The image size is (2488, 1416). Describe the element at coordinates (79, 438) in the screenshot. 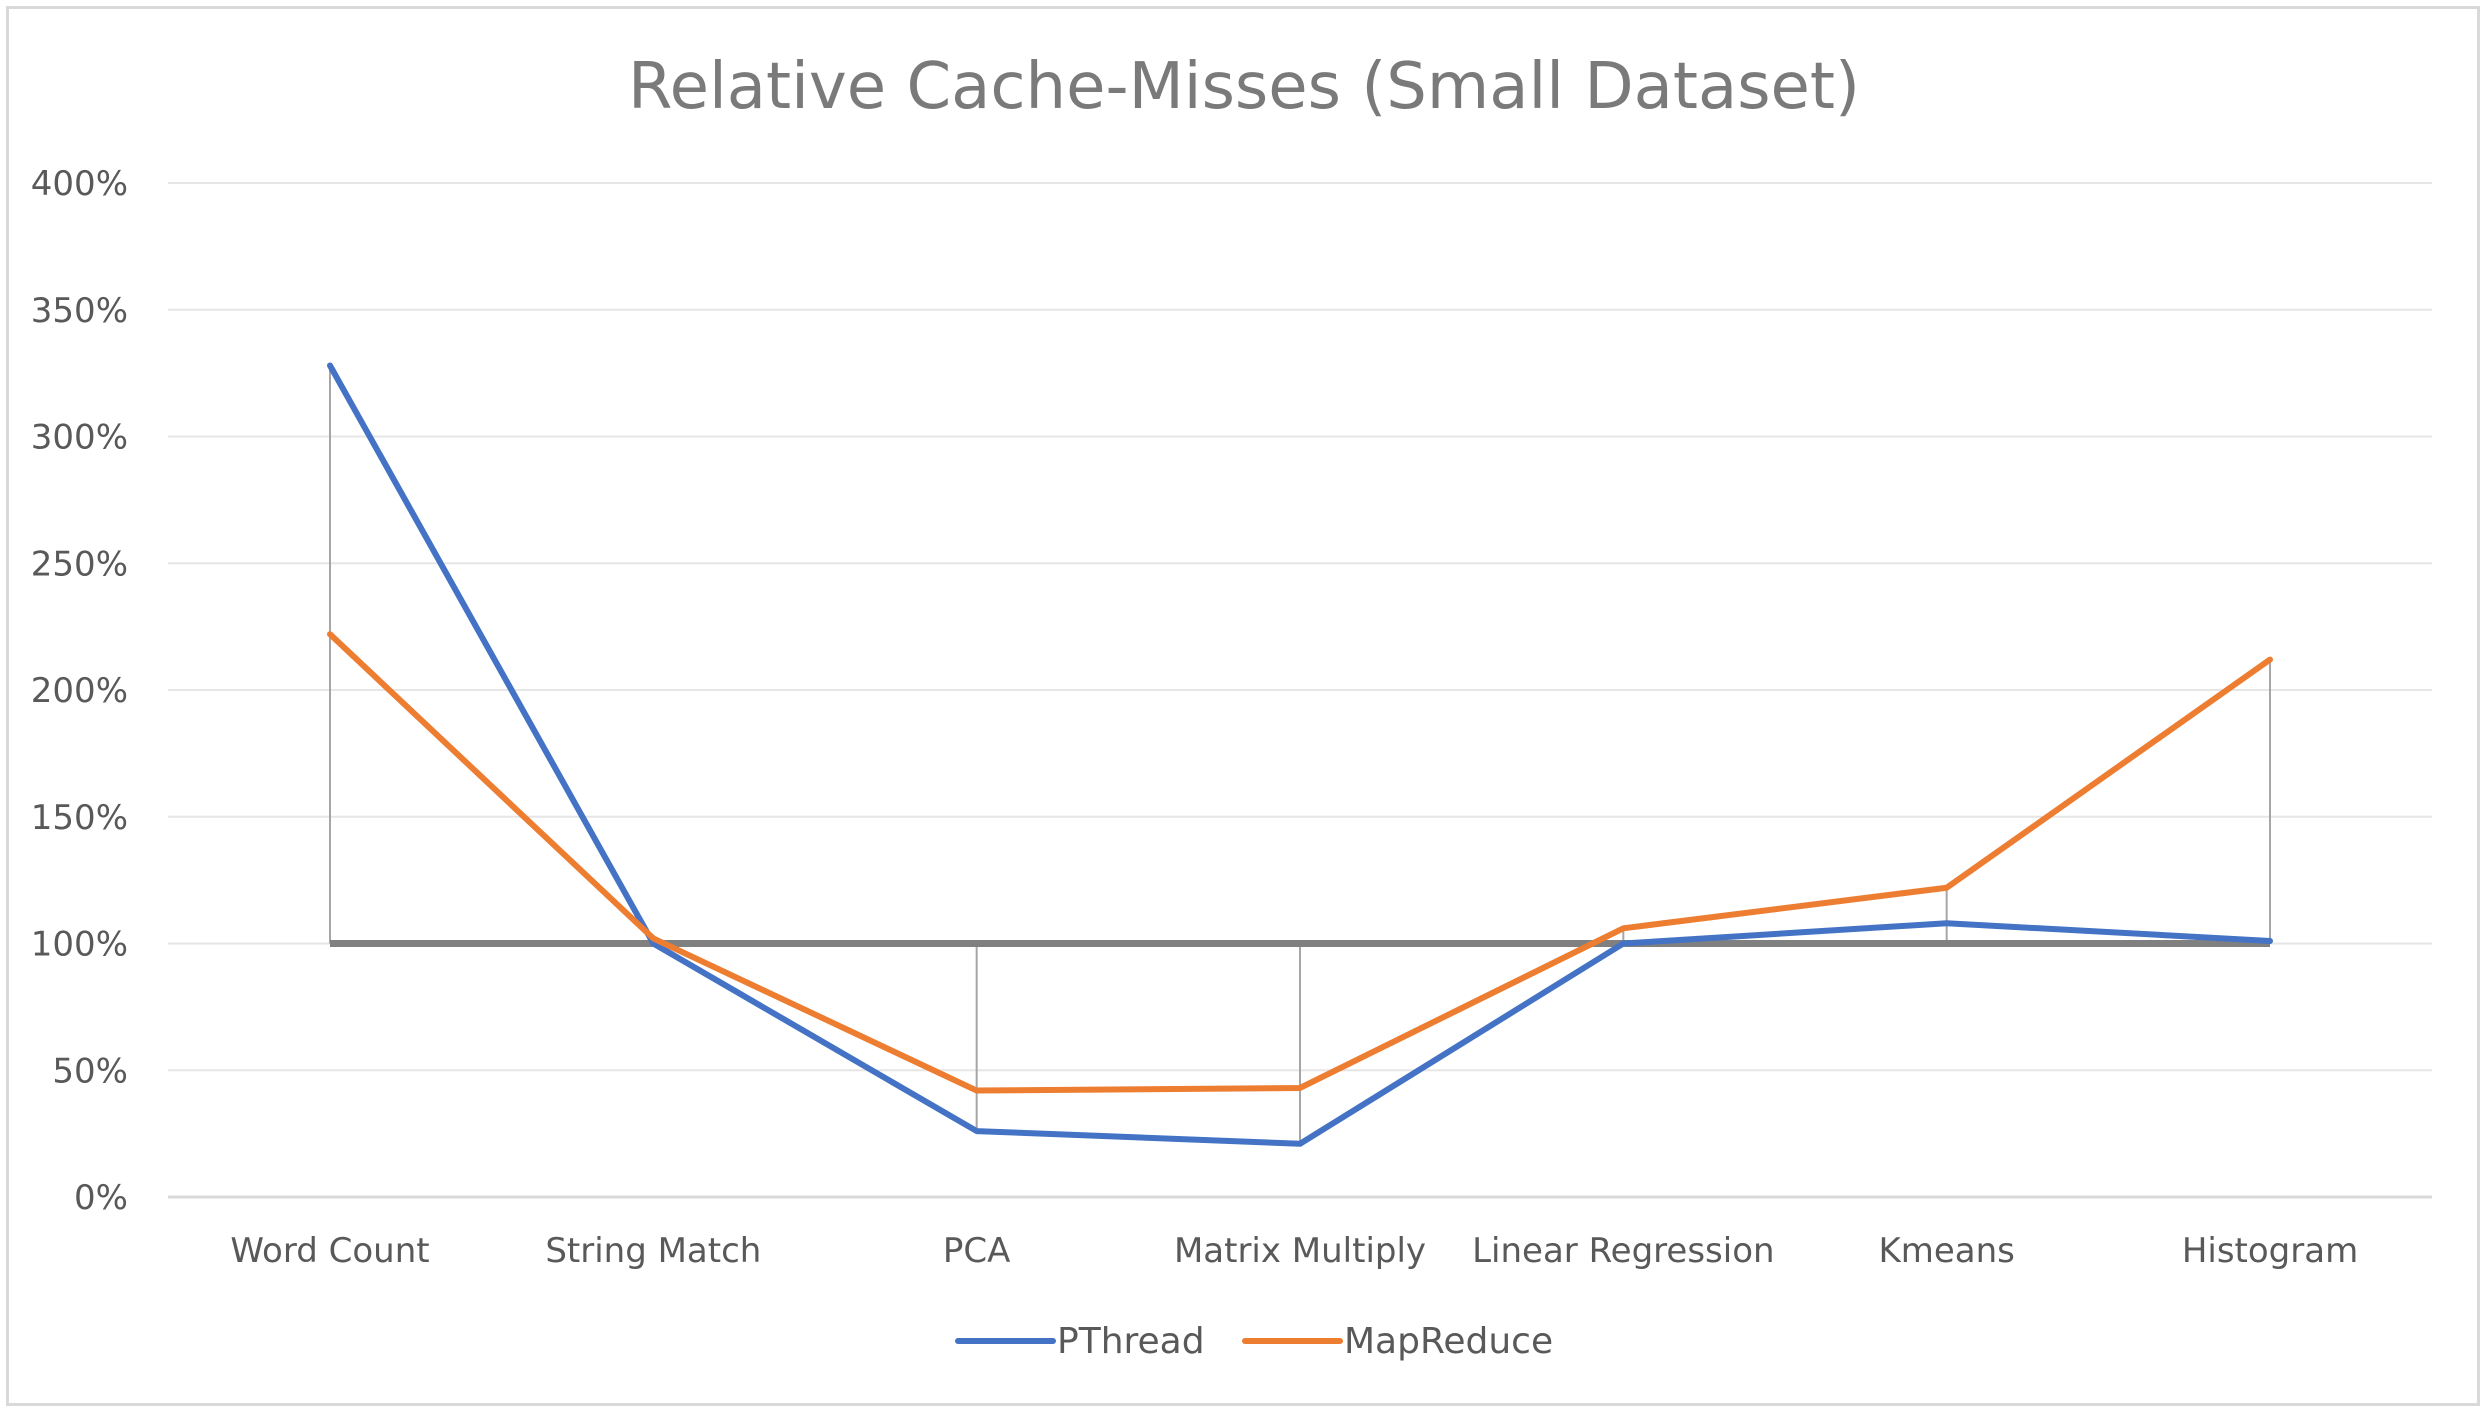

I see `y-tick-label: 300%` at that location.